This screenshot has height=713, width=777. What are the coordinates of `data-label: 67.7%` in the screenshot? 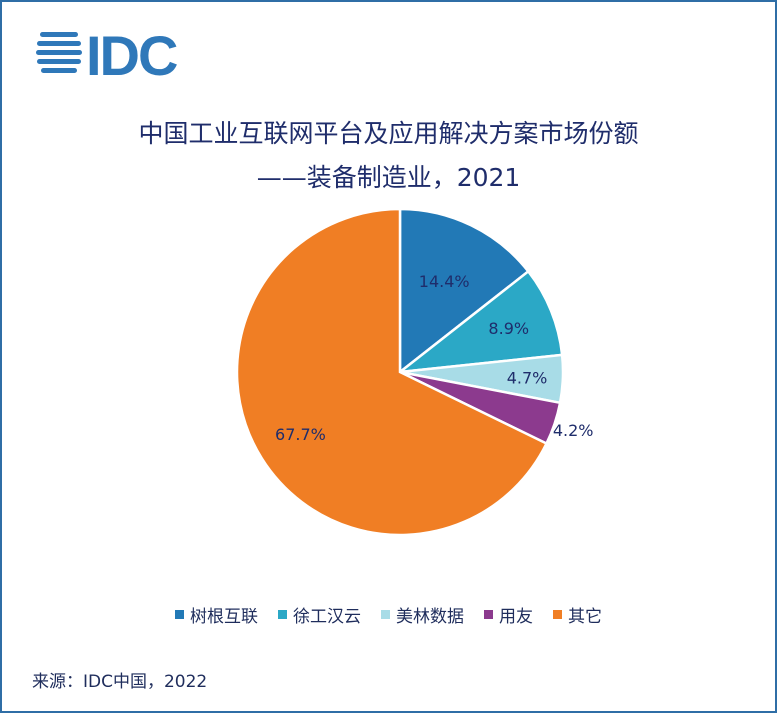 It's located at (300, 434).